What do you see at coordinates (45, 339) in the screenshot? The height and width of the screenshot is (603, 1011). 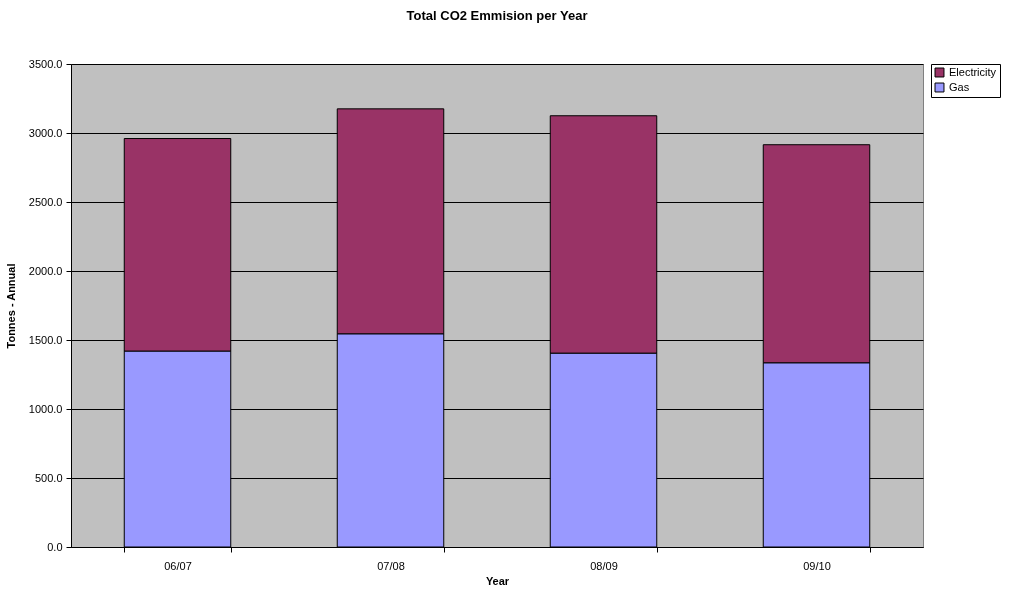 I see `y-tick-label: 1500.0` at bounding box center [45, 339].